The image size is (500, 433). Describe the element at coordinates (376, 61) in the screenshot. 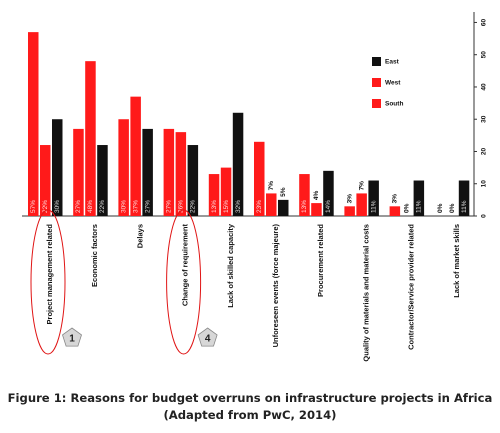

I see `legend-swatch-east` at that location.